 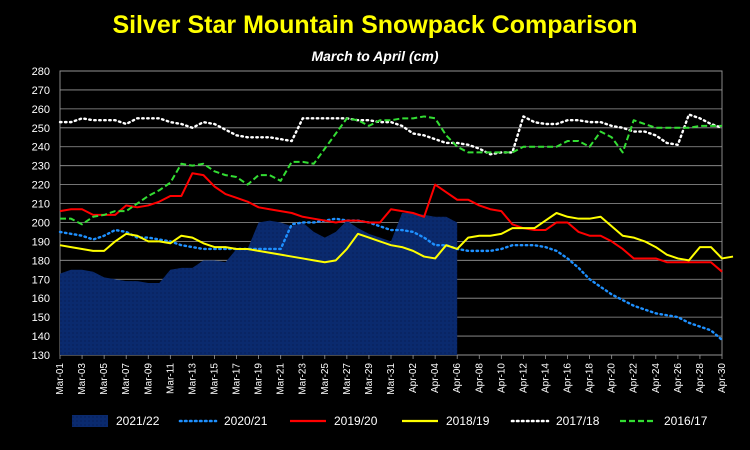 I want to click on x-tick-label: Apr-24, so click(x=656, y=378).